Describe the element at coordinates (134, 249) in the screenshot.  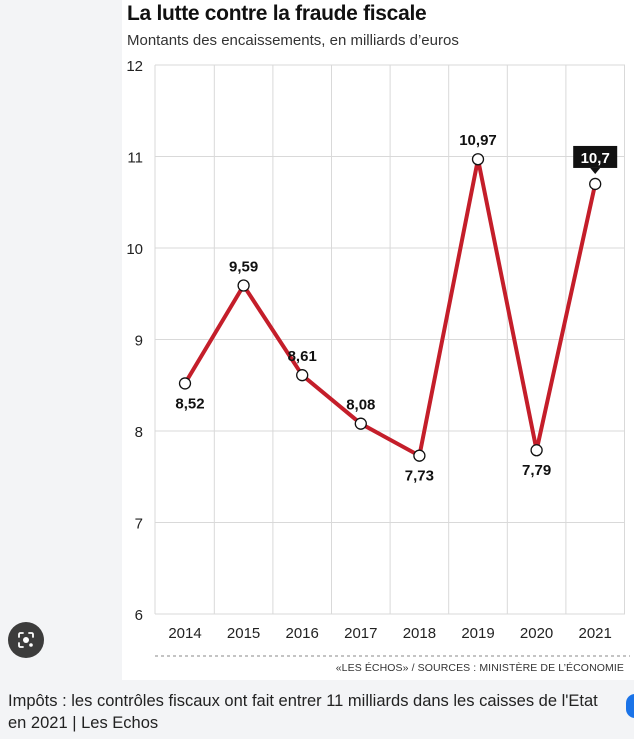
I see `y-tick-label: 10` at that location.